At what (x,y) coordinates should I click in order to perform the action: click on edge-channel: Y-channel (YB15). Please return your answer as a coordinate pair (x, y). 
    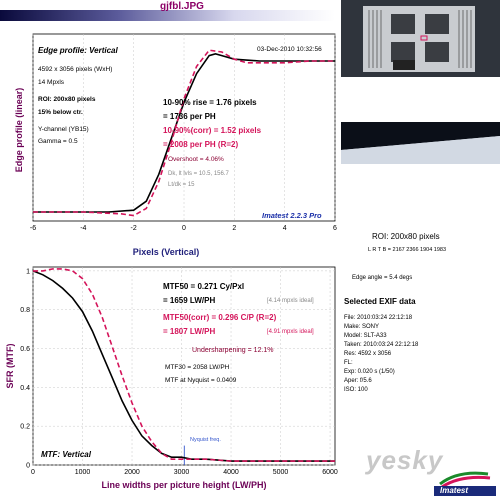
    Looking at the image, I should click on (63, 129).